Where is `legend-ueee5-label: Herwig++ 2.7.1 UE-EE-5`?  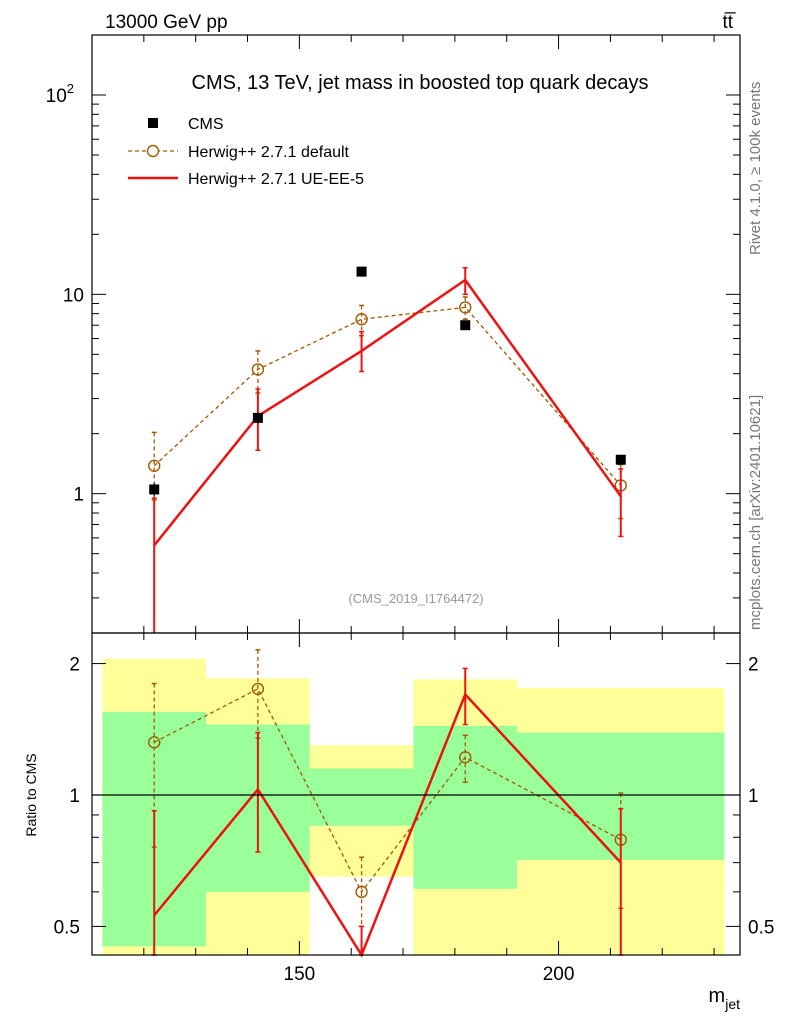 legend-ueee5-label: Herwig++ 2.7.1 UE-EE-5 is located at coordinates (276, 179).